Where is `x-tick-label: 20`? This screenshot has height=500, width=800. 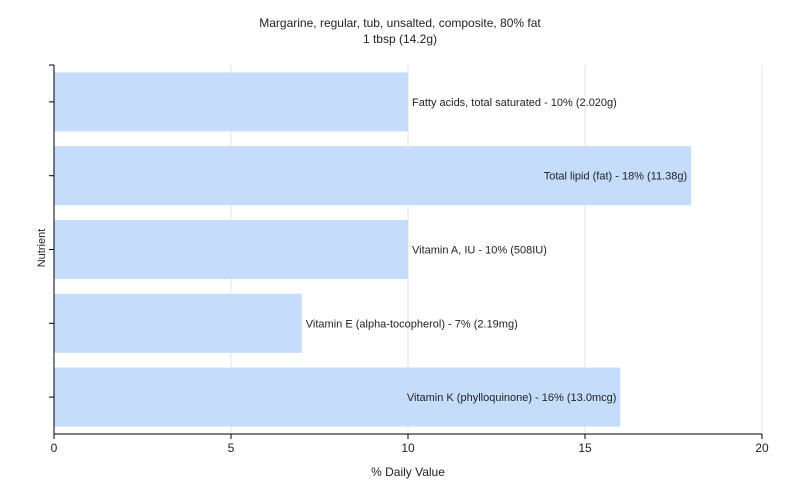
x-tick-label: 20 is located at coordinates (762, 448).